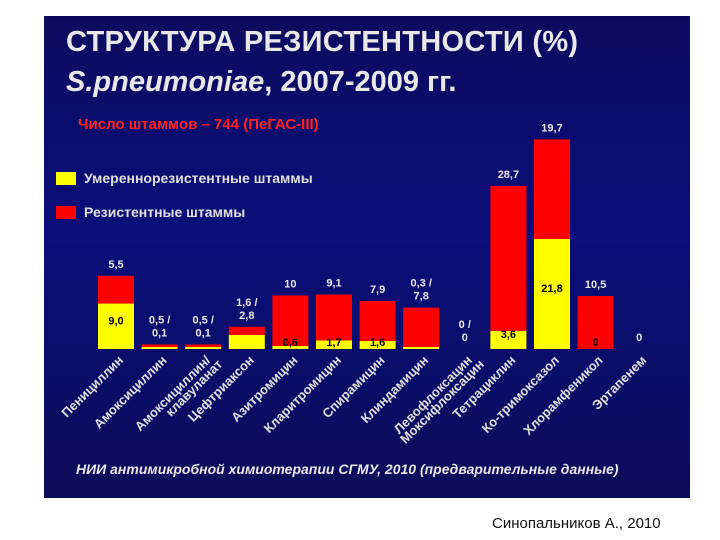  Describe the element at coordinates (66, 212) in the screenshot. I see `legend-swatch-red` at that location.